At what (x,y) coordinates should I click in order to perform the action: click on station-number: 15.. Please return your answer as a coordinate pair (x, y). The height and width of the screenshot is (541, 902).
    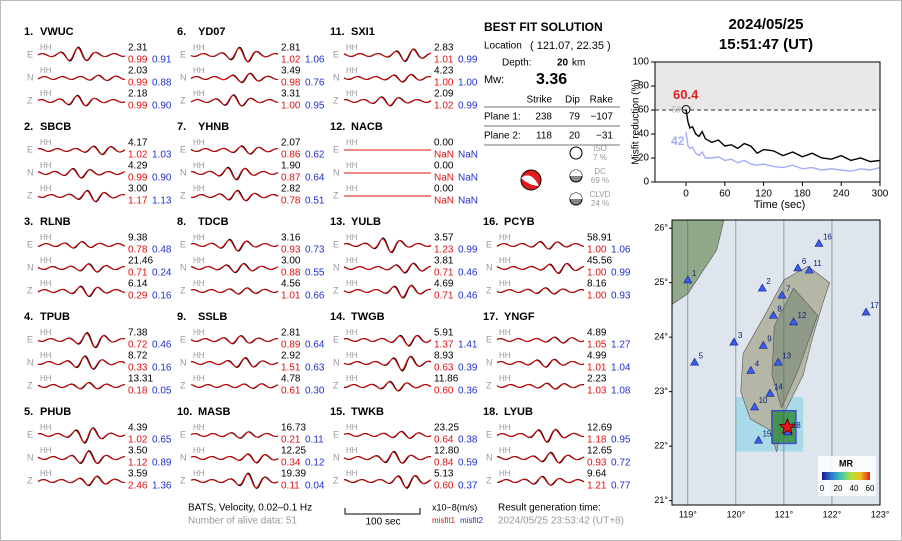
    Looking at the image, I should click on (337, 412).